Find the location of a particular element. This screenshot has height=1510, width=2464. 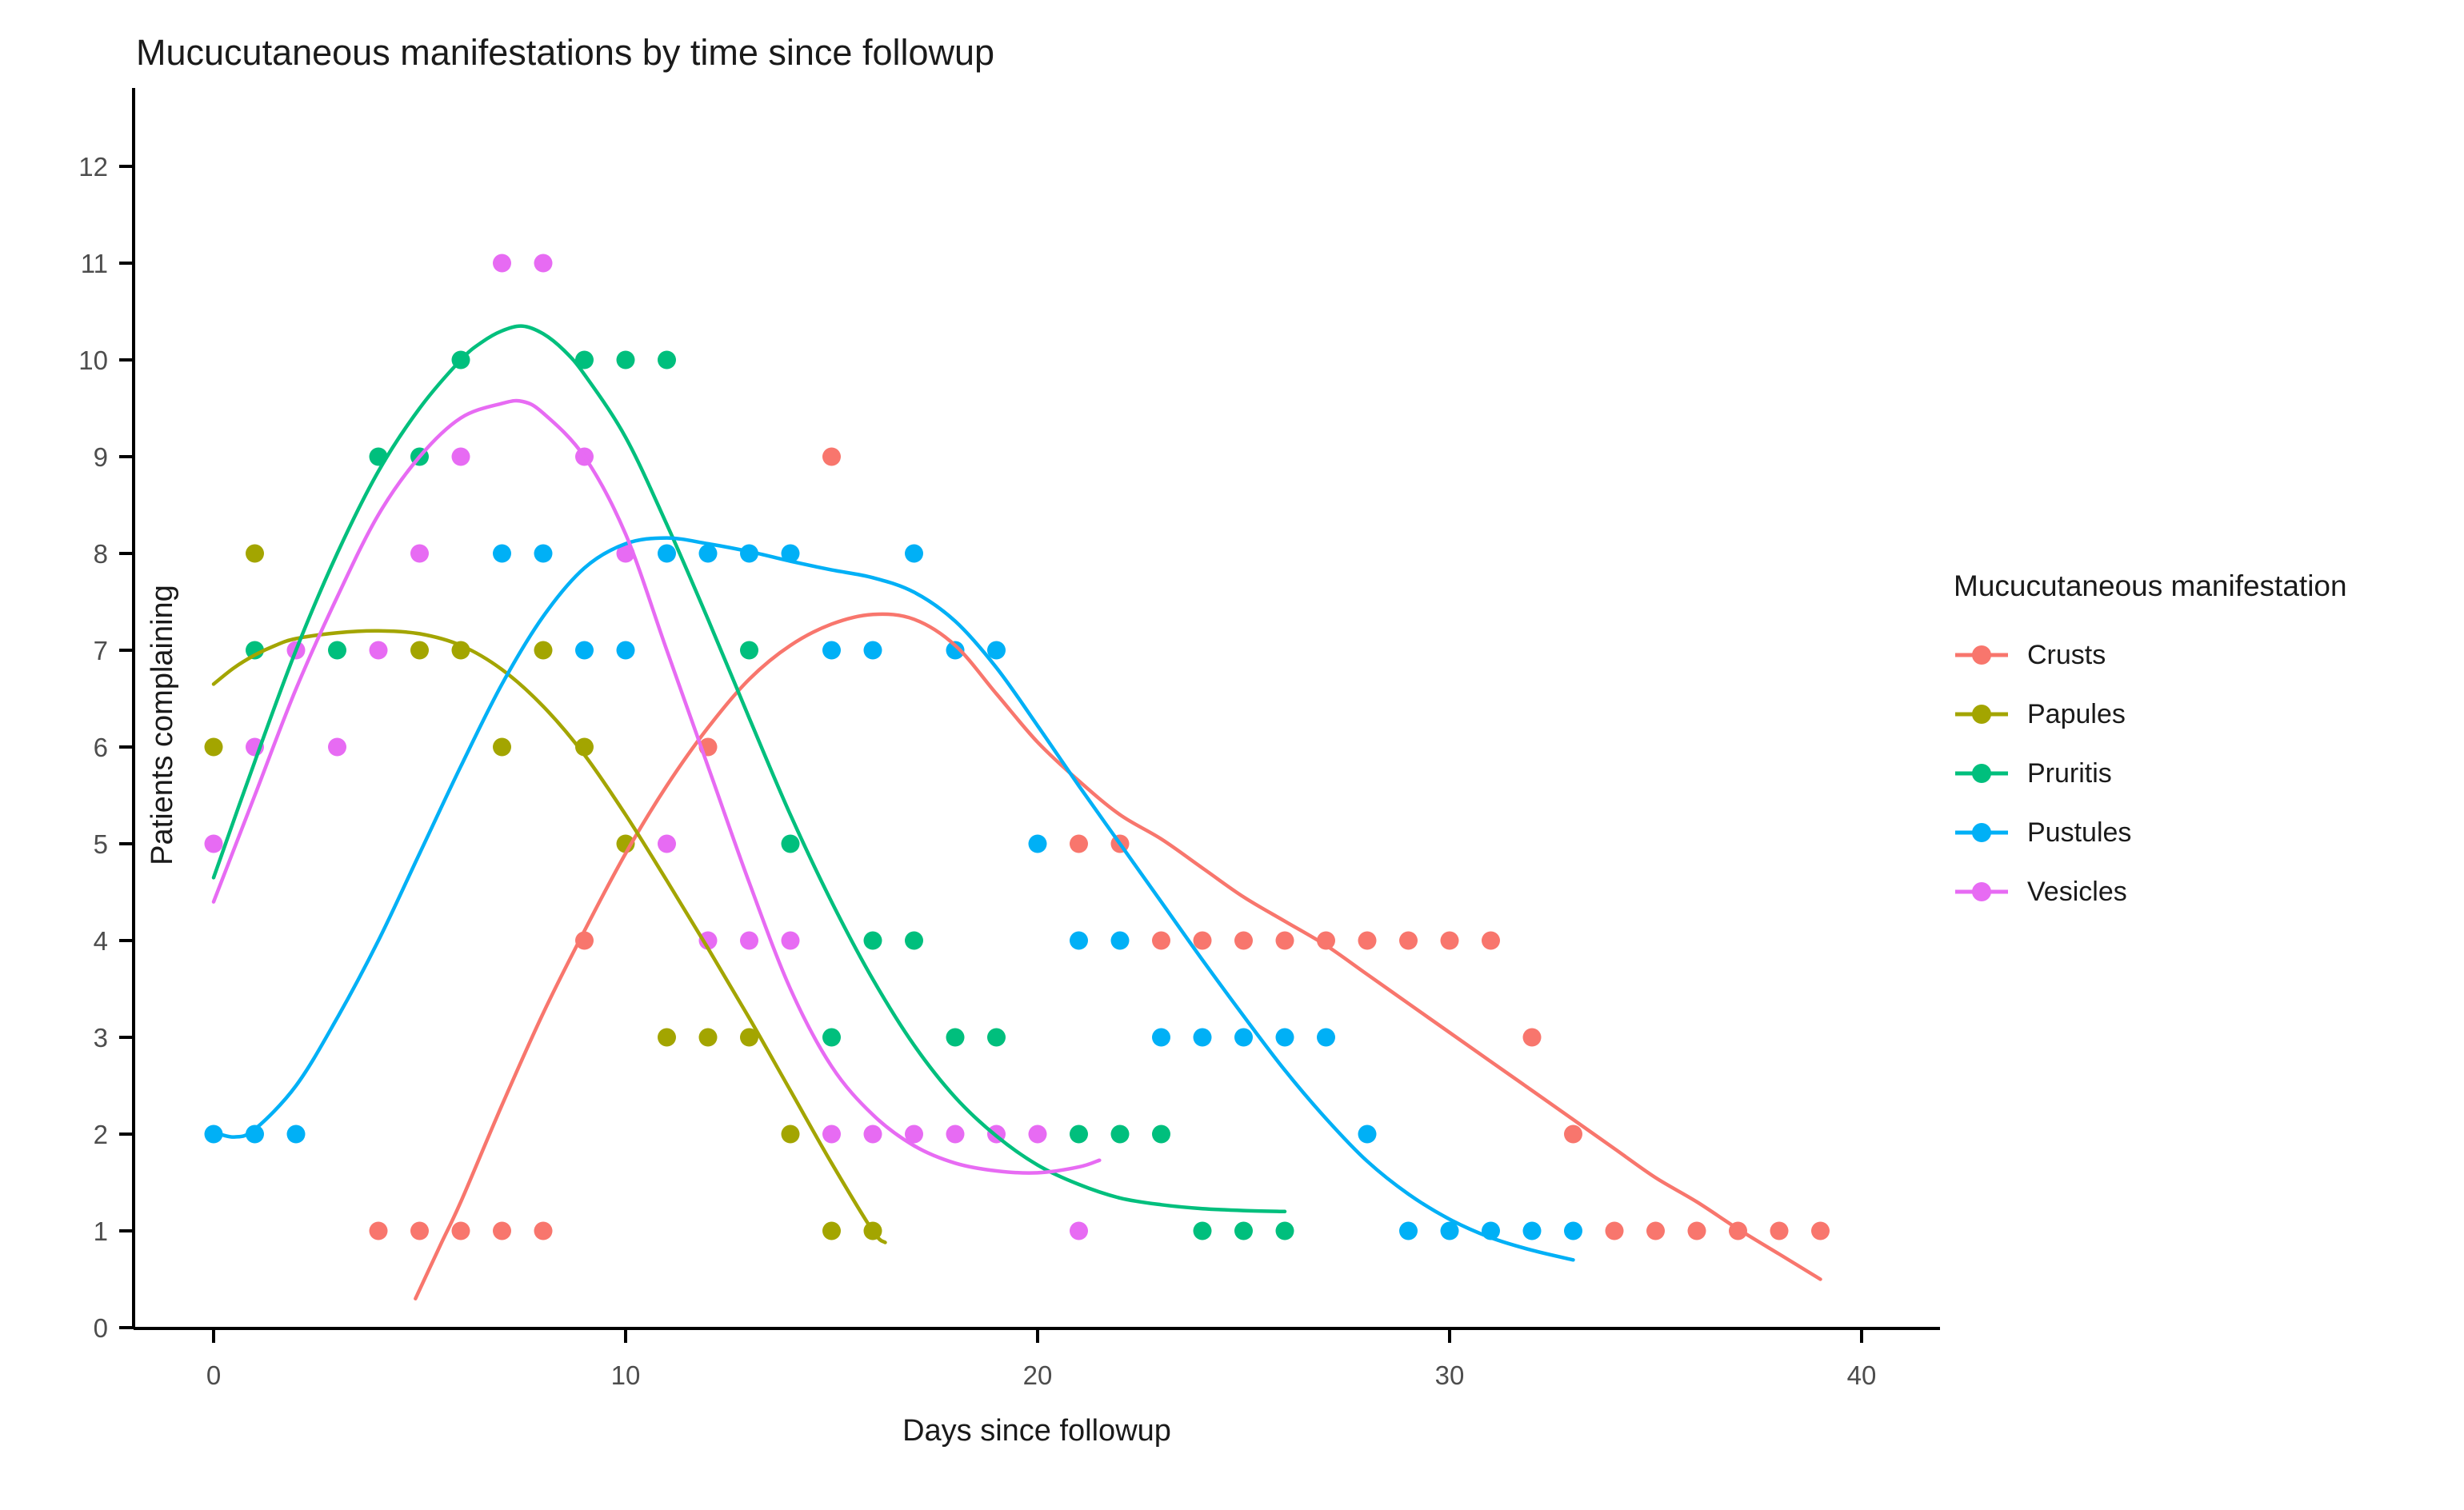

y-tick-label: 8 is located at coordinates (101, 554).